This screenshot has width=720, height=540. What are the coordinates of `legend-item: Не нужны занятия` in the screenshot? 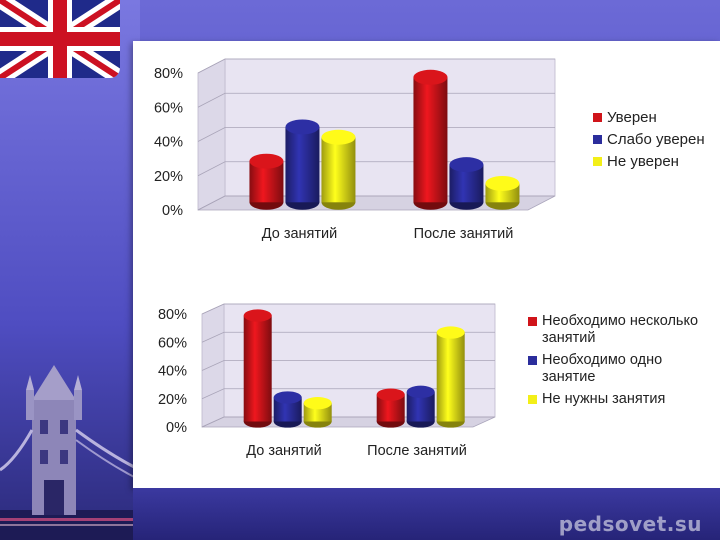 It's located at (623, 399).